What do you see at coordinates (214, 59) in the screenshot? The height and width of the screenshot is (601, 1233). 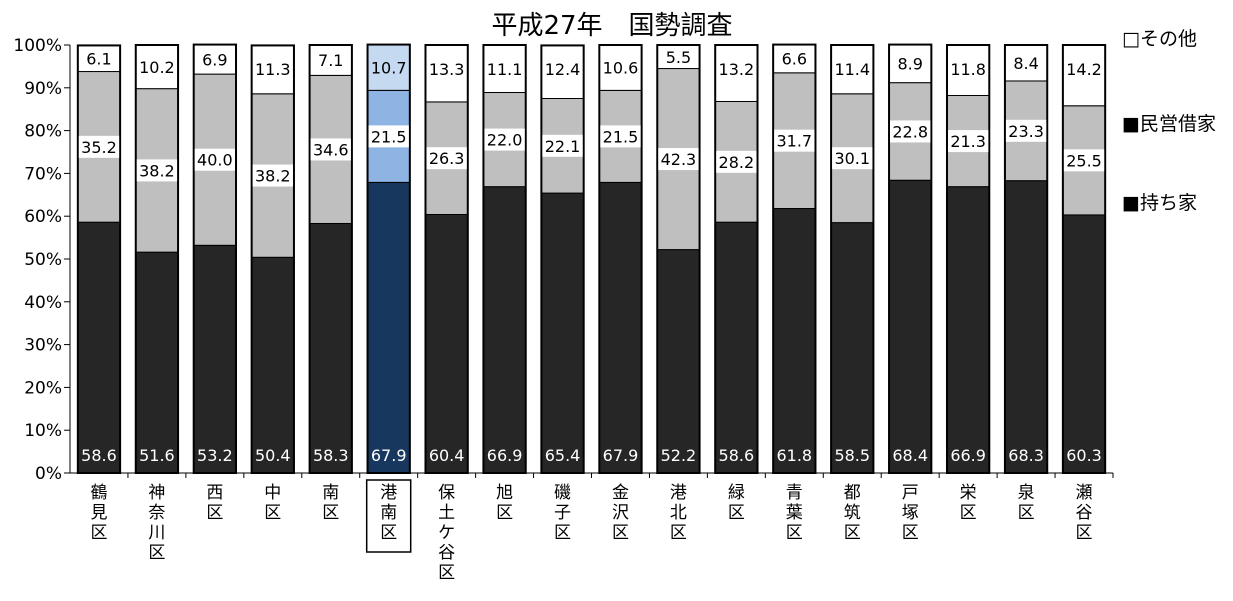 I see `data-label-other: 6.9` at bounding box center [214, 59].